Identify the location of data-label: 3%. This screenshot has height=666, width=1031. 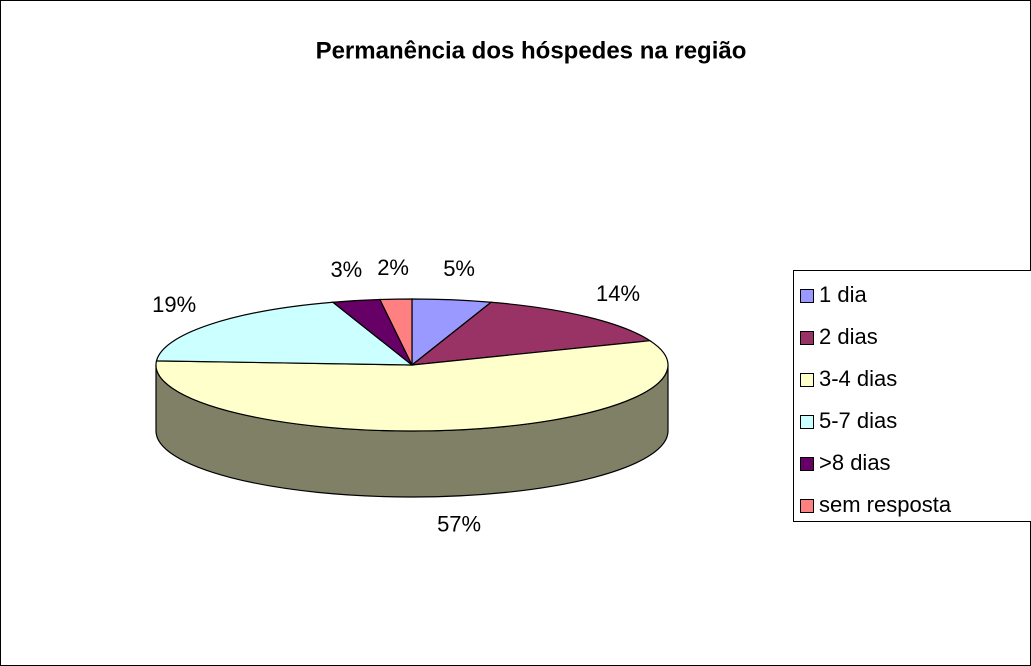
(346, 269).